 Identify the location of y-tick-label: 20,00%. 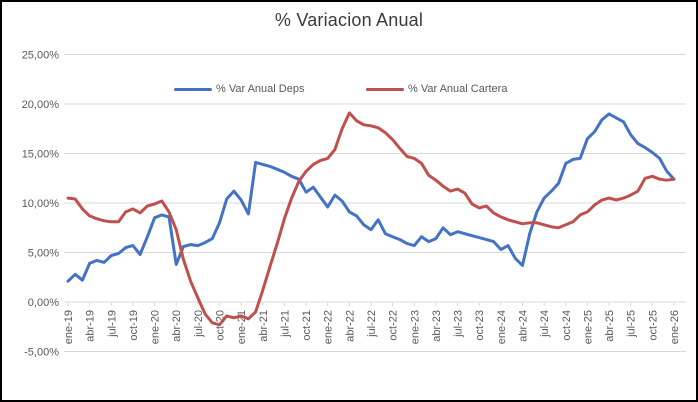
(41, 105).